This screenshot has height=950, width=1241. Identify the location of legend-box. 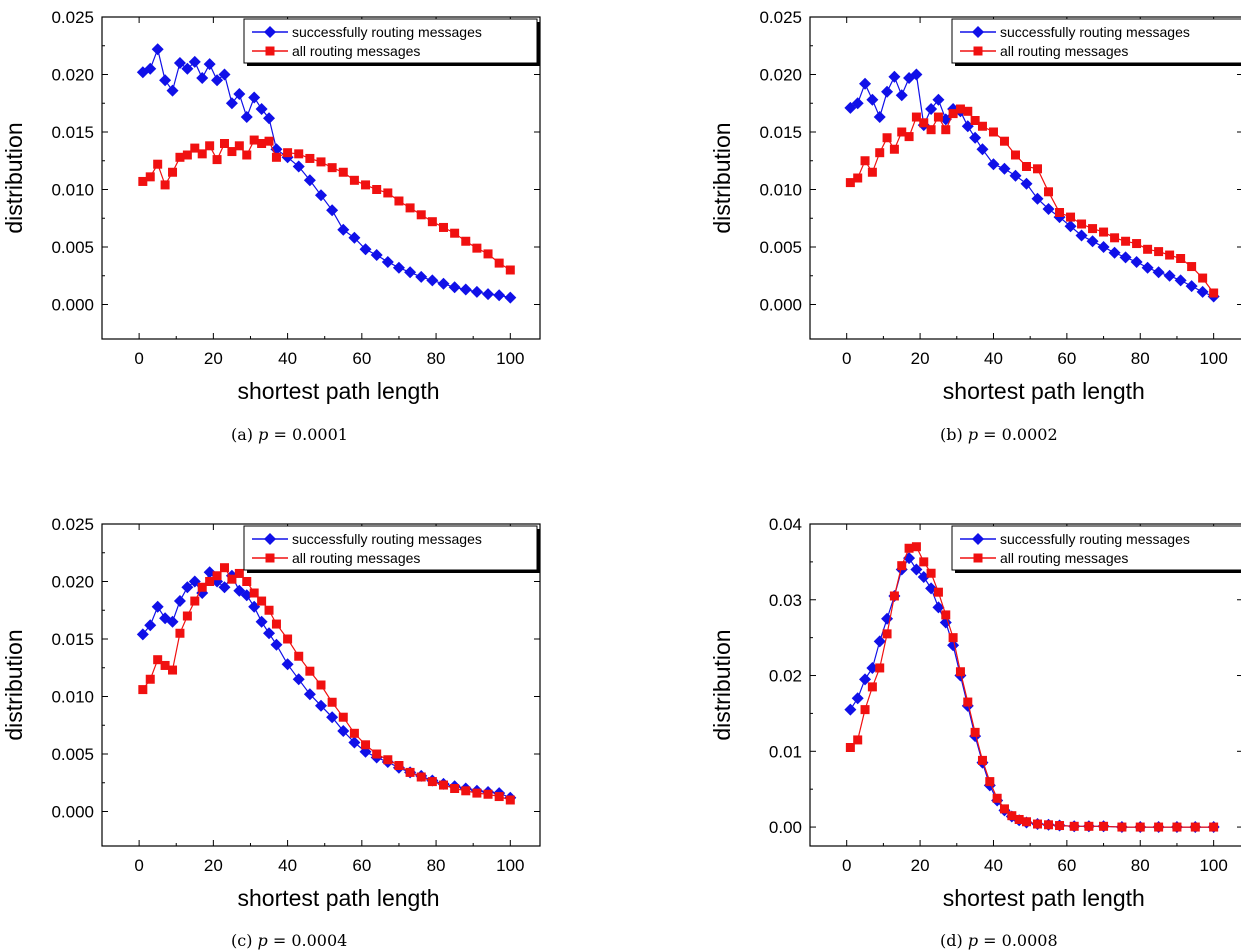
(1096, 548).